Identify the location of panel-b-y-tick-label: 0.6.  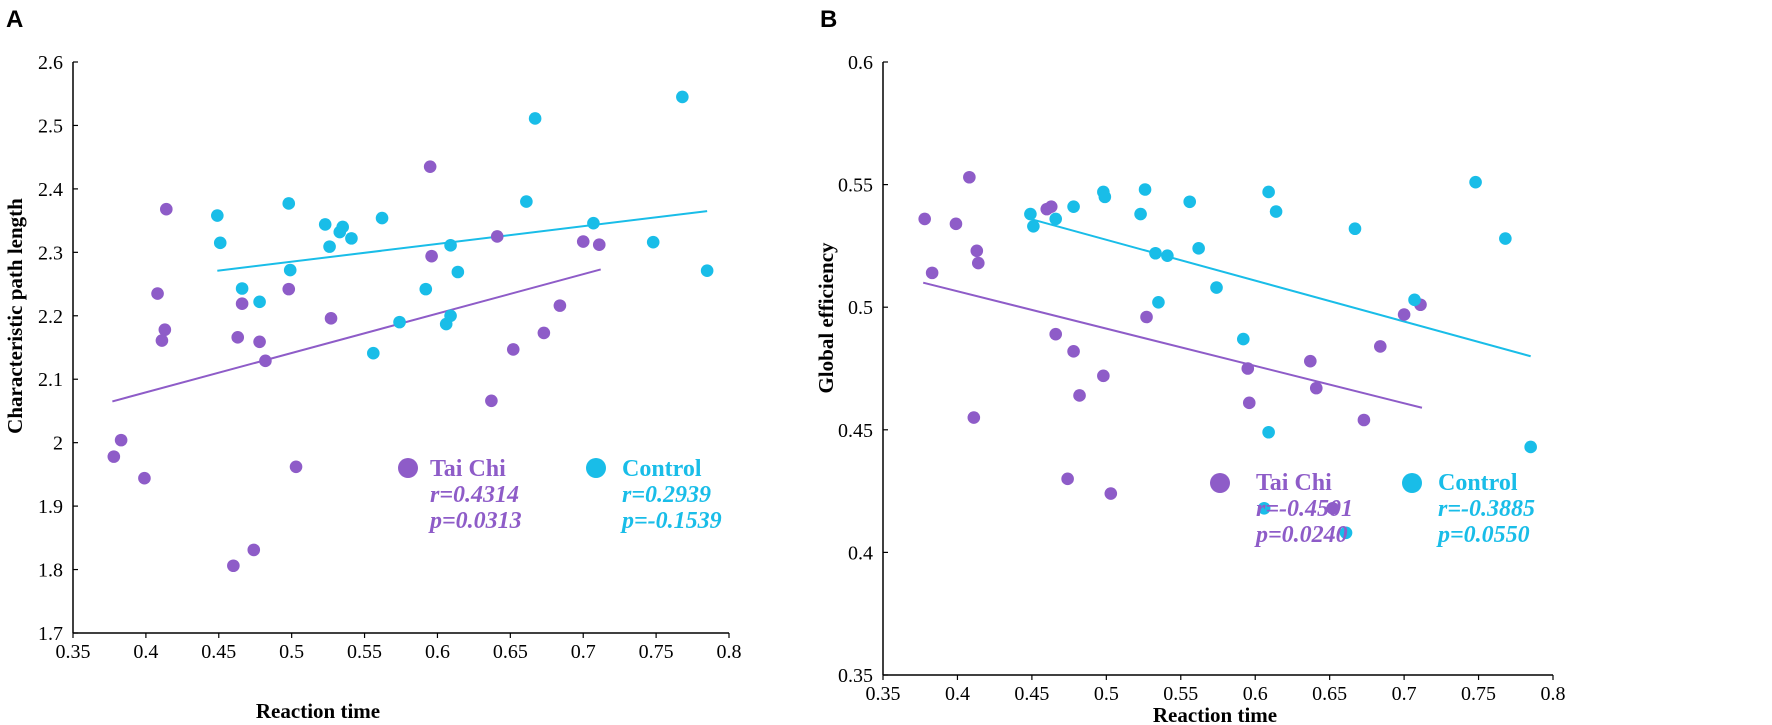
(860, 63).